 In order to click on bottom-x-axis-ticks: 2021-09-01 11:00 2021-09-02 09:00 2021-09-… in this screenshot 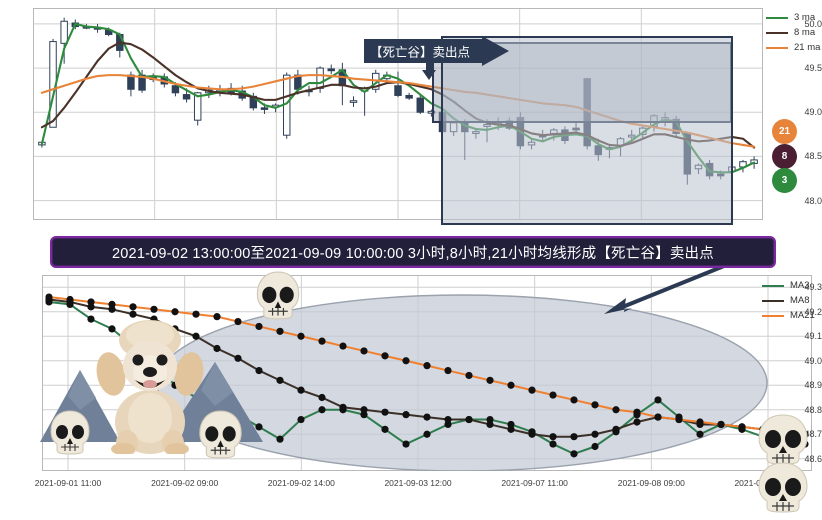, I will do `click(411, 488)`.